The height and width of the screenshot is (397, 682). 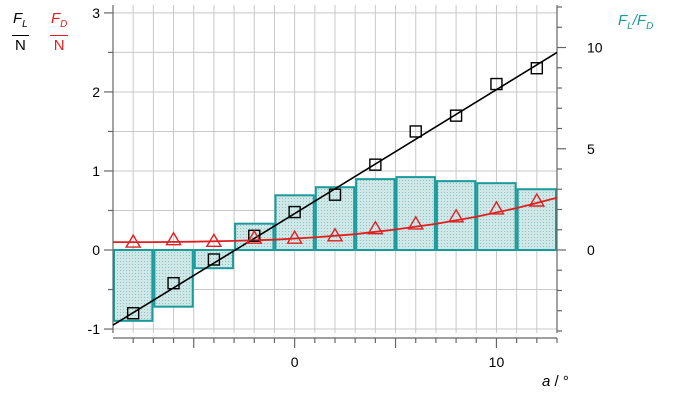 What do you see at coordinates (295, 362) in the screenshot?
I see `x-tick-label: 0` at bounding box center [295, 362].